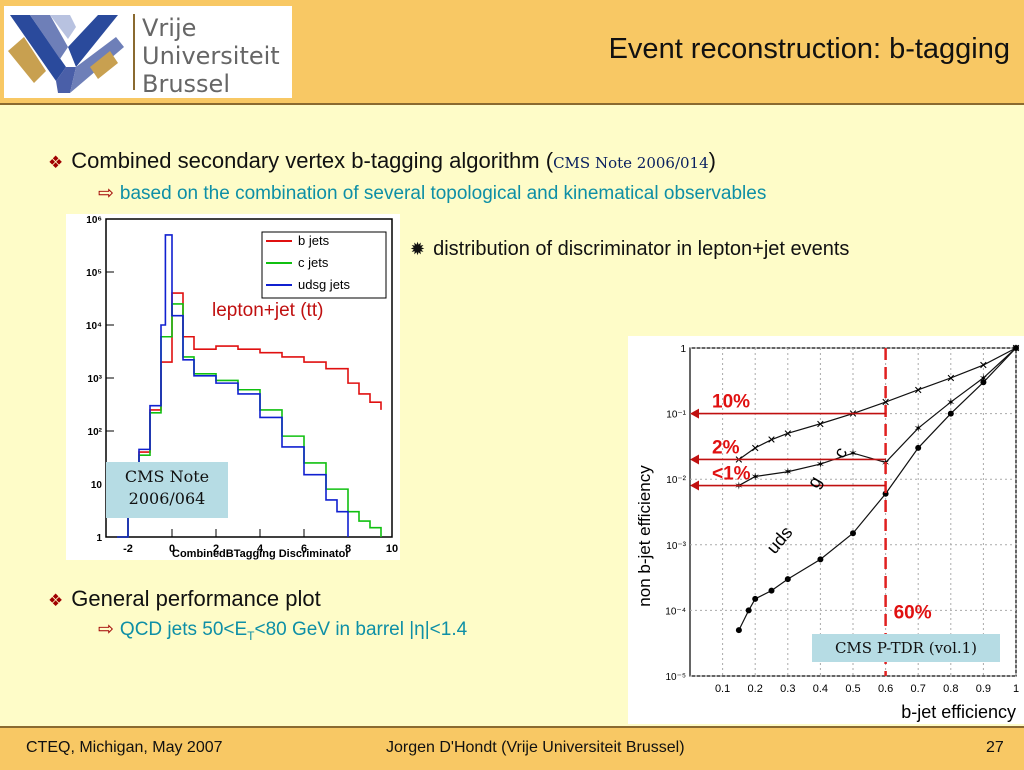  I want to click on x-tick-label: 0.8, so click(950, 689).